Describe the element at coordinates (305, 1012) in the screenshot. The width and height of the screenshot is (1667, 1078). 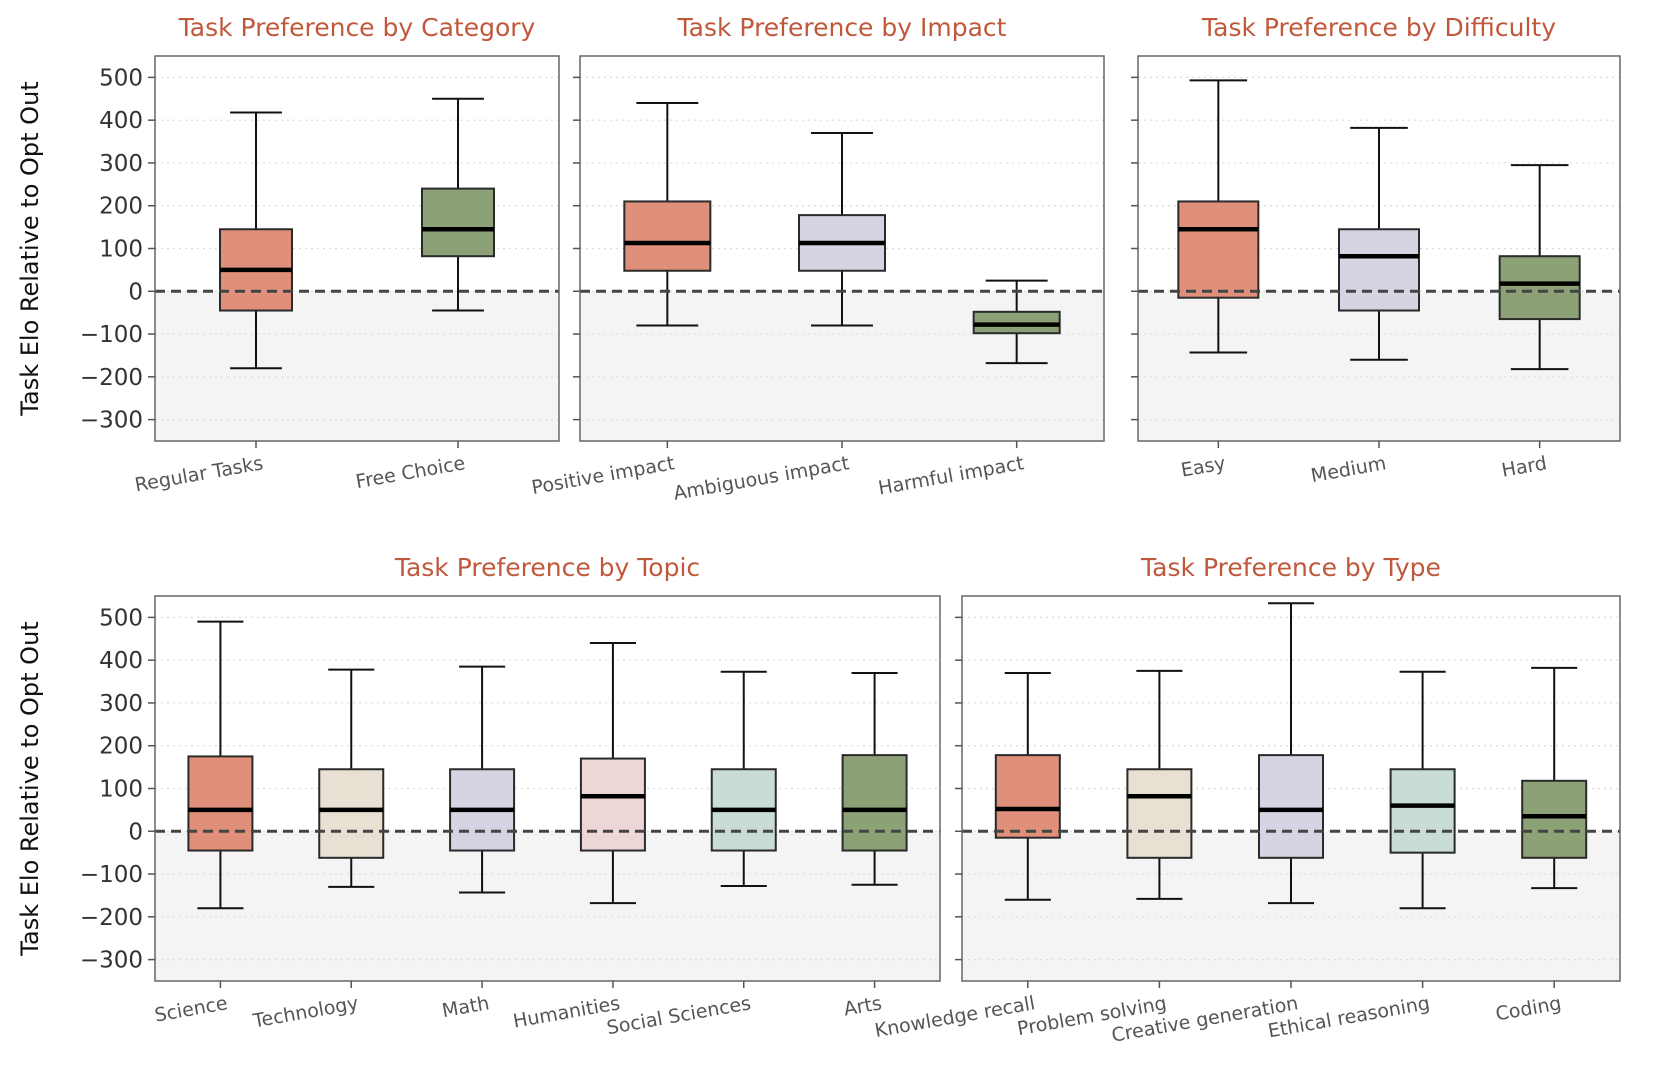
I see `x-tick-label: Technology` at that location.